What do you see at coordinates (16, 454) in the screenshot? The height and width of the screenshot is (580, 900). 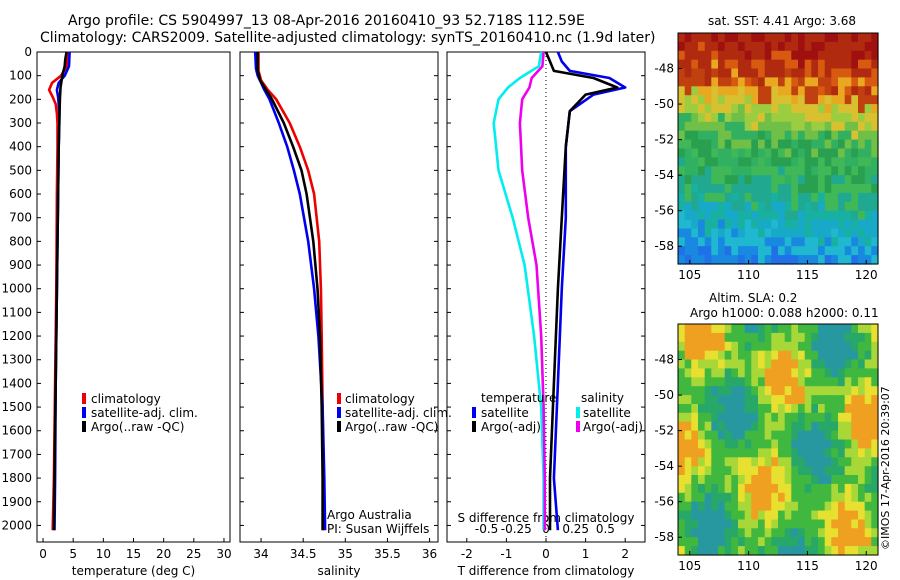 I see `y-tick-label: 1700` at bounding box center [16, 454].